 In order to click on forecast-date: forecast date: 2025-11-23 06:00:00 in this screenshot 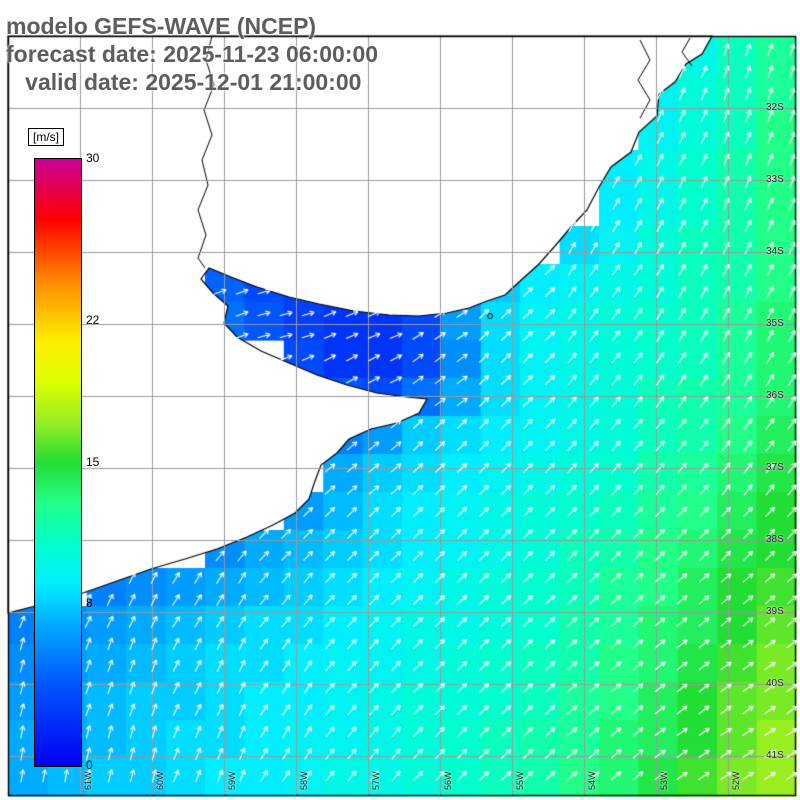, I will do `click(192, 54)`.